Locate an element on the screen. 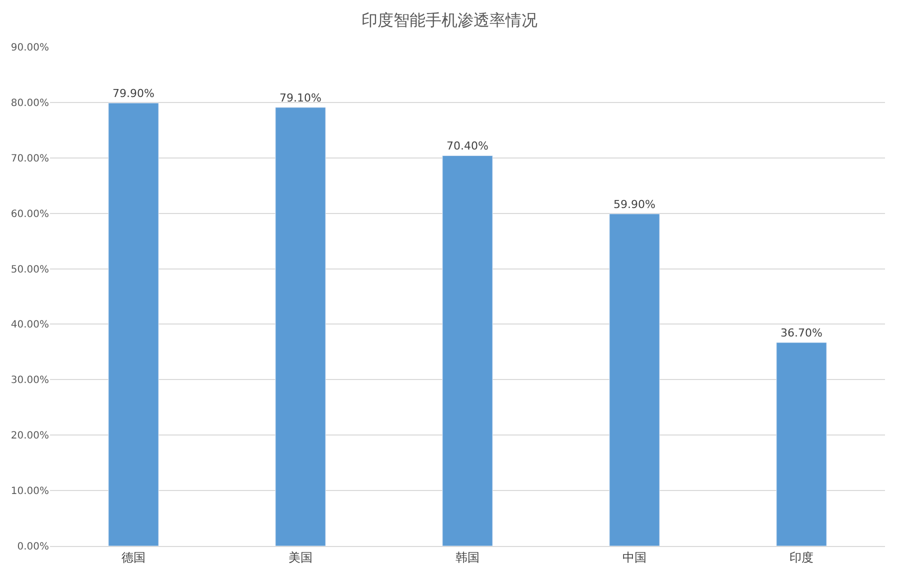  y-tick-label: 80.00% is located at coordinates (29, 103).